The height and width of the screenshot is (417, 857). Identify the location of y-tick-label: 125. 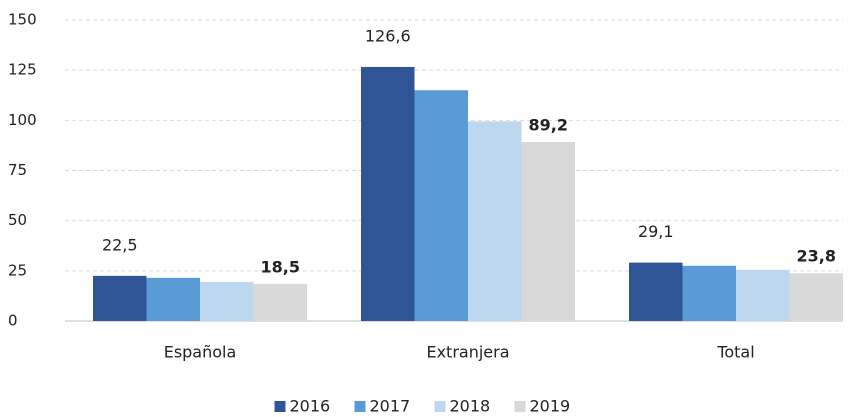
(22, 70).